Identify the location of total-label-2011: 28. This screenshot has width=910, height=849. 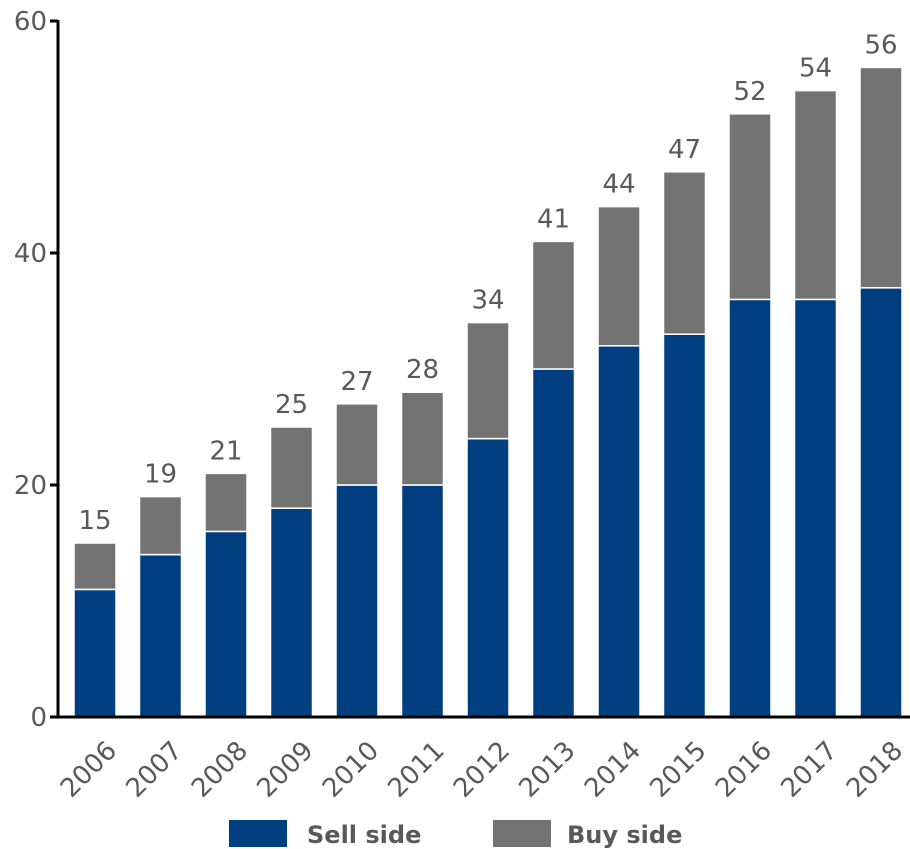
(422, 370).